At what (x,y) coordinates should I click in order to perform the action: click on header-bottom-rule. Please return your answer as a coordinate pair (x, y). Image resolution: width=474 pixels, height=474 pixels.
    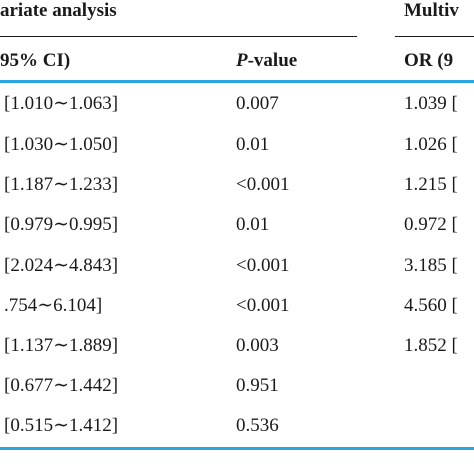
    Looking at the image, I should click on (237, 81).